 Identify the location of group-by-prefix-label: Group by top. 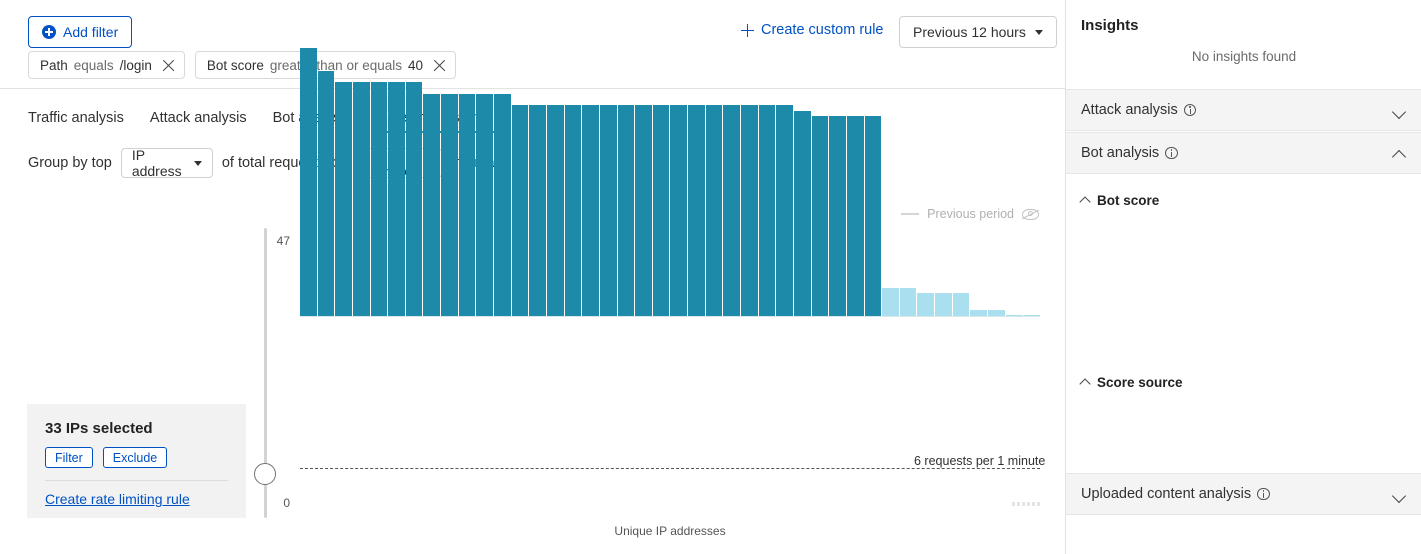
(70, 163).